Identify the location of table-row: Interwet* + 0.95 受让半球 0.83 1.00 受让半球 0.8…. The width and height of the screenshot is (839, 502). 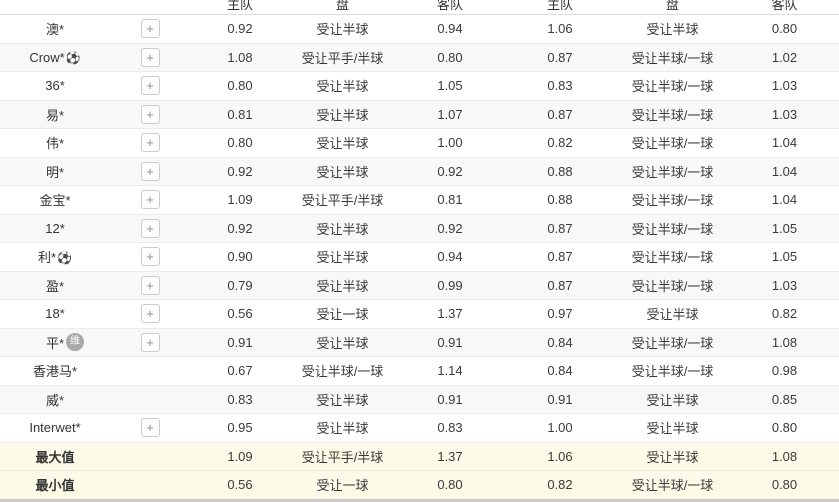
(419, 427).